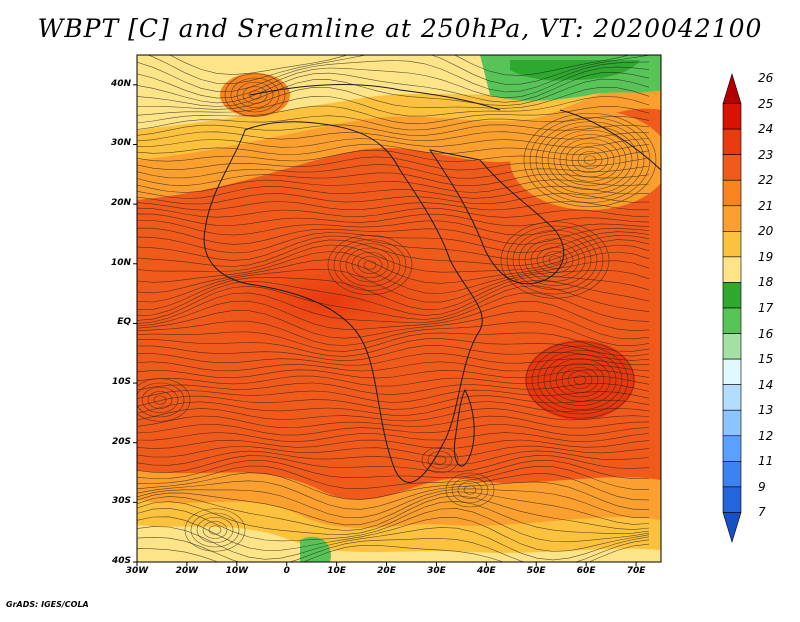 This screenshot has width=800, height=622. Describe the element at coordinates (120, 83) in the screenshot. I see `lat-label: 40N` at that location.